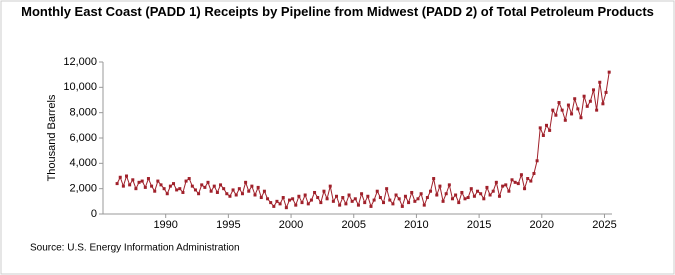 This screenshot has width=675, height=275. What do you see at coordinates (94, 214) in the screenshot?
I see `y-tick-label: 0` at bounding box center [94, 214].